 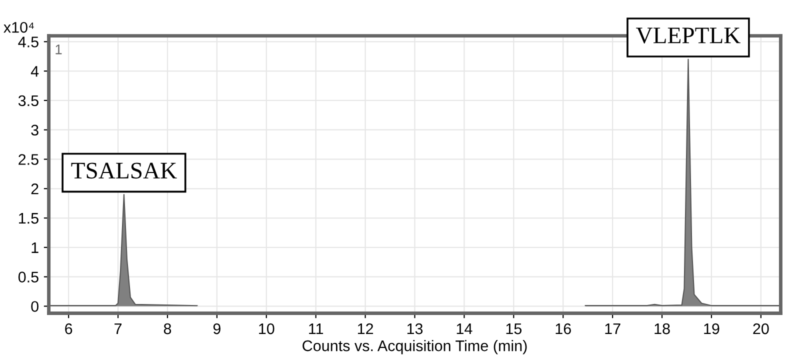 I want to click on x-tick-label: 19, so click(x=712, y=328).